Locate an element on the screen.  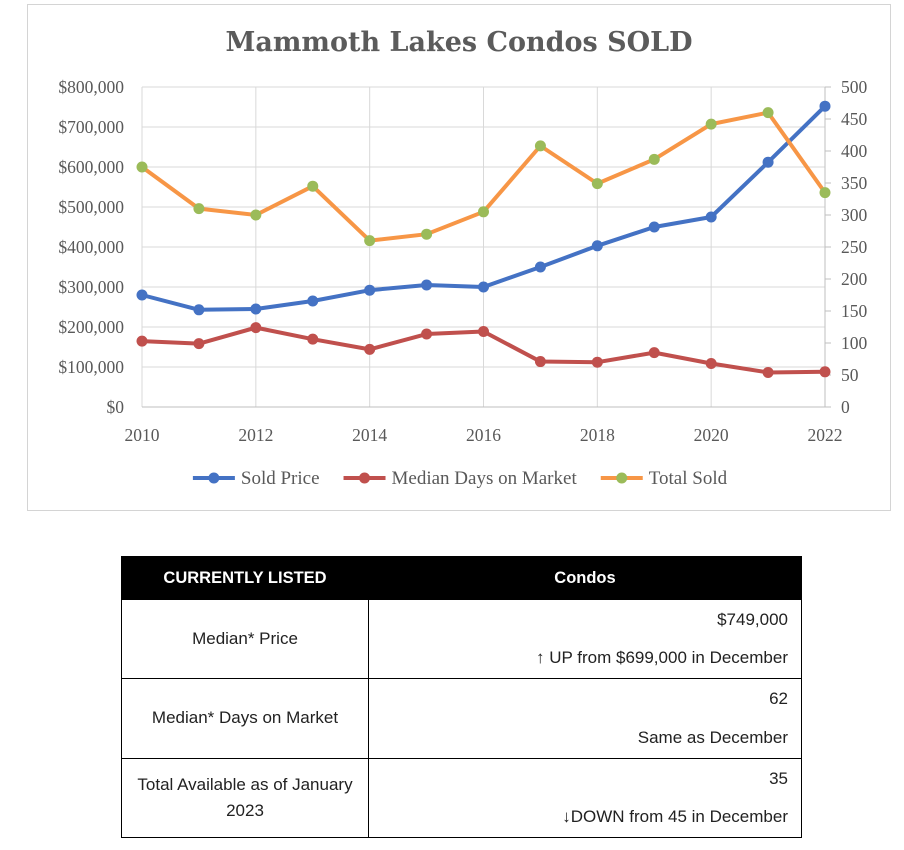
row-label-total-available: Total Available as of January 2023 is located at coordinates (245, 798).